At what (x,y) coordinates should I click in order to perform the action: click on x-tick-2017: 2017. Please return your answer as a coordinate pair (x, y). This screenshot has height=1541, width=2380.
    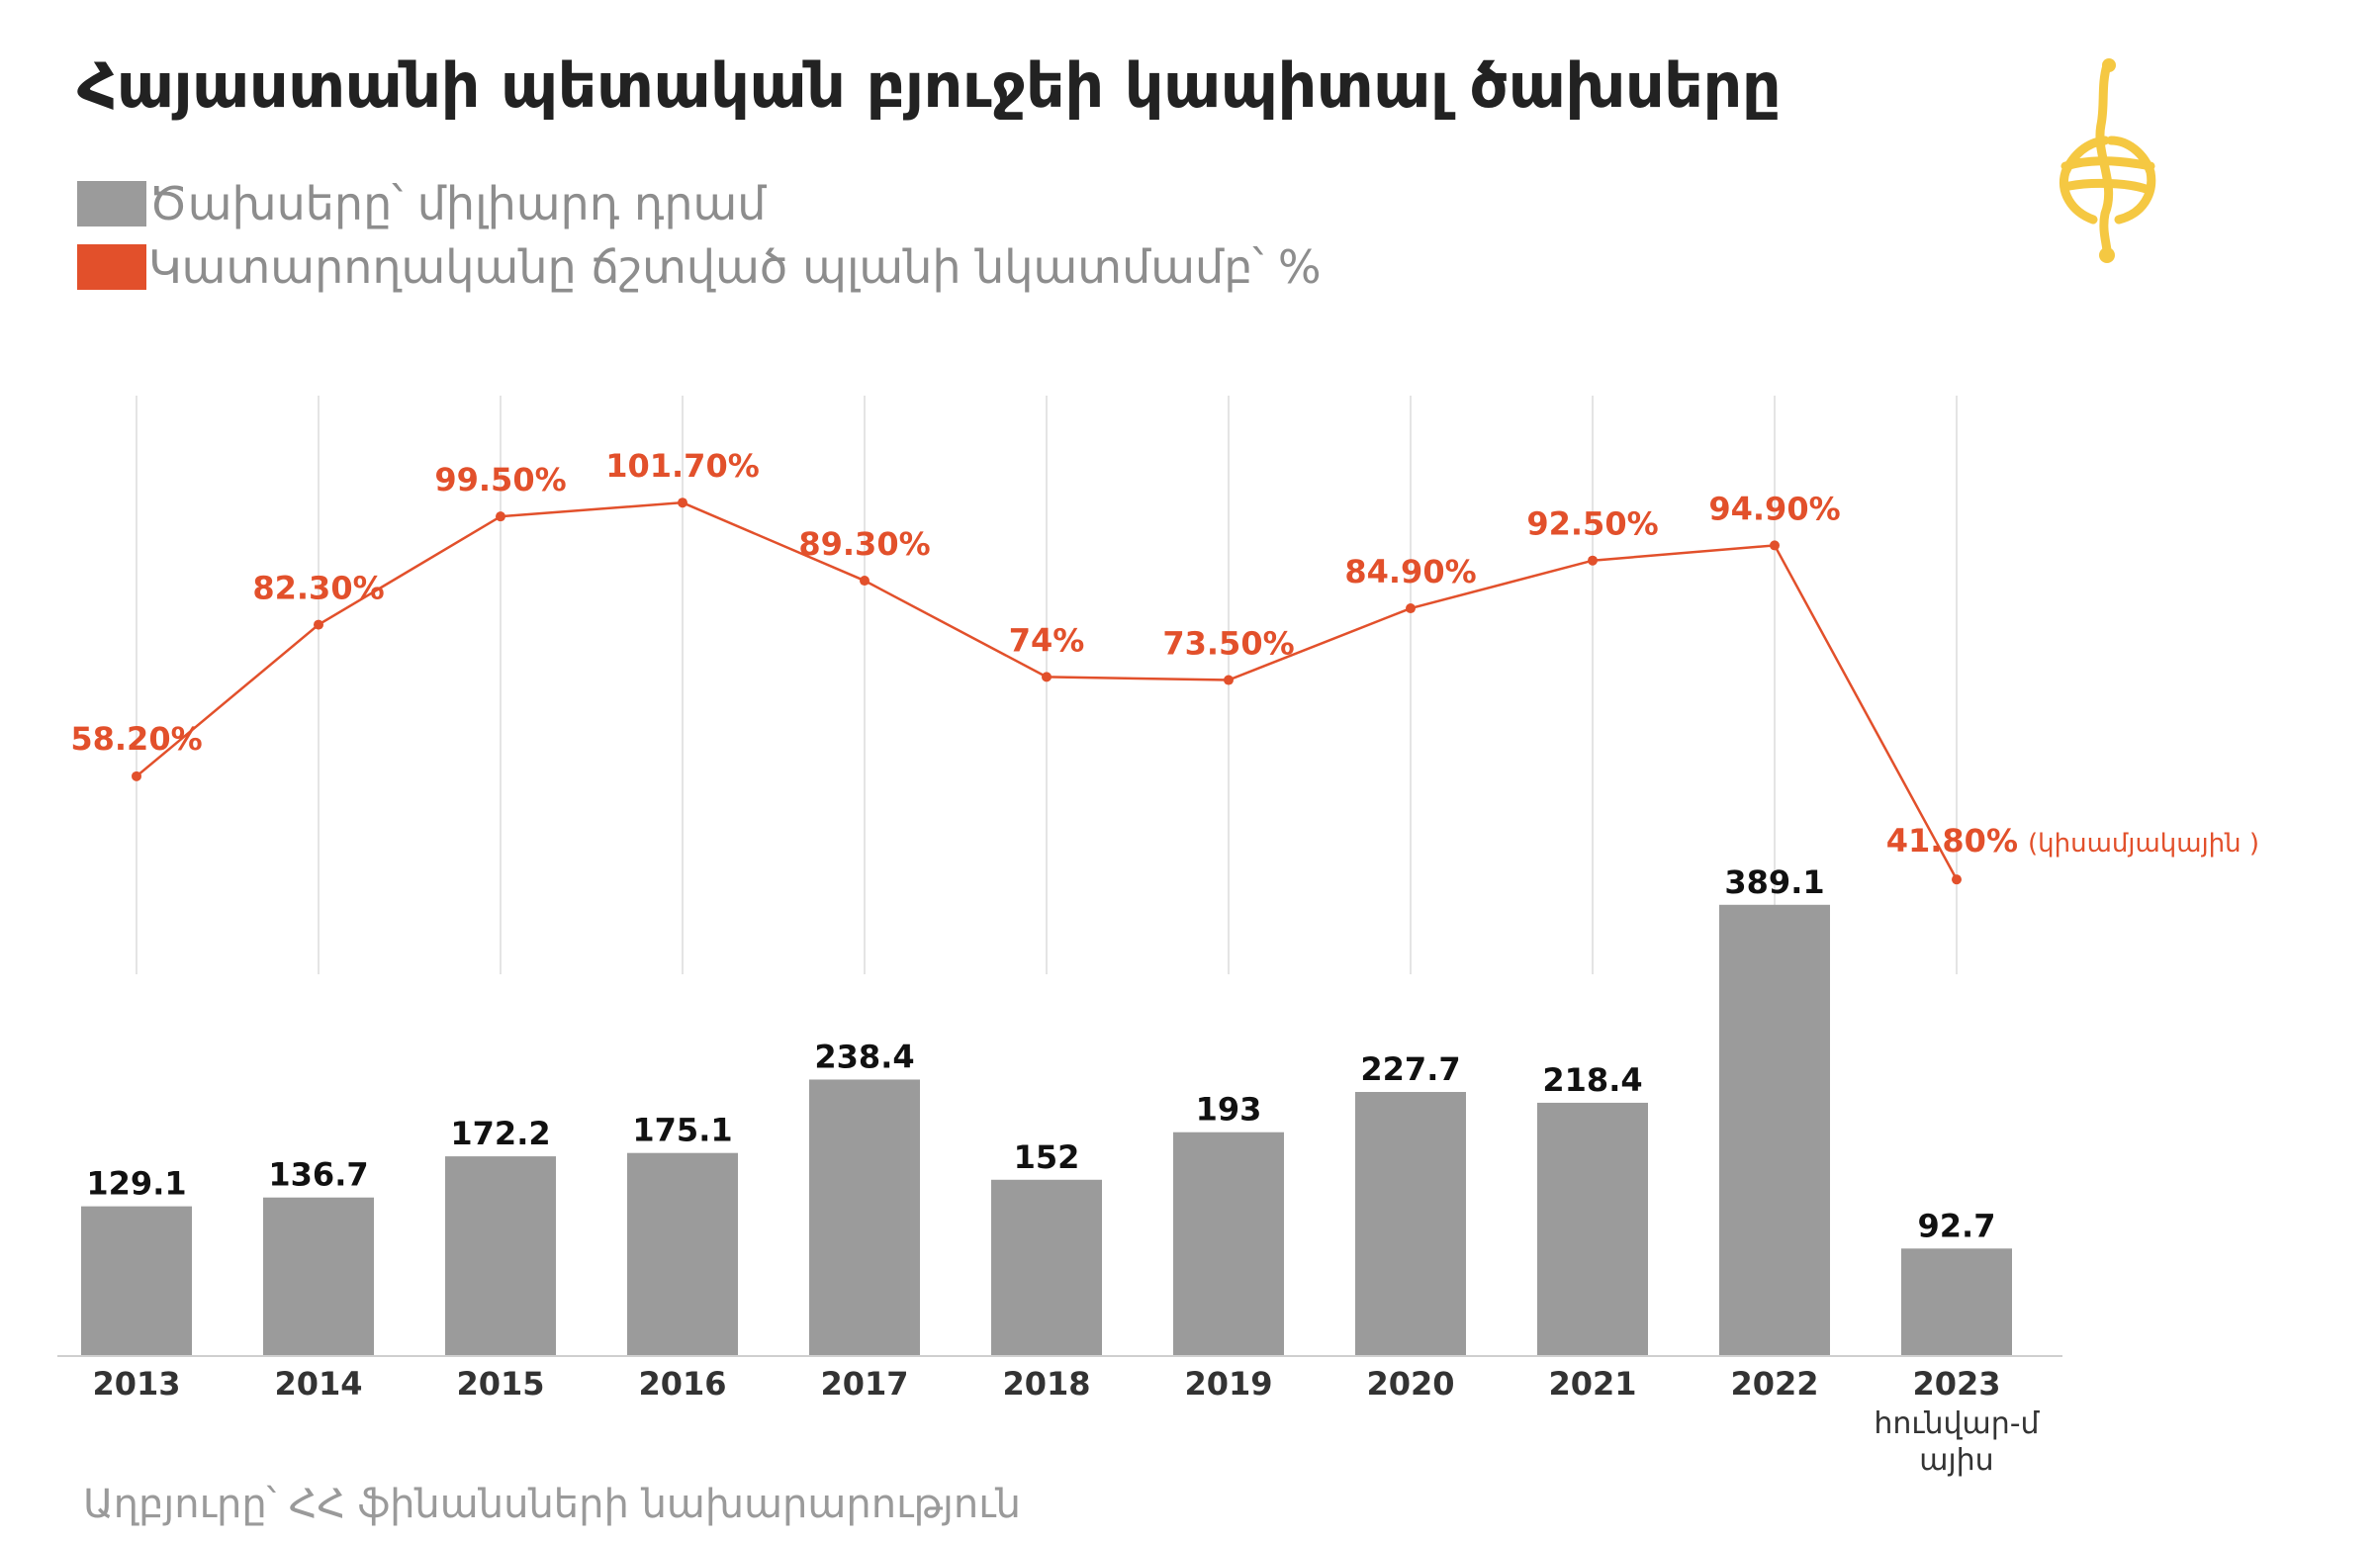
    Looking at the image, I should click on (864, 1384).